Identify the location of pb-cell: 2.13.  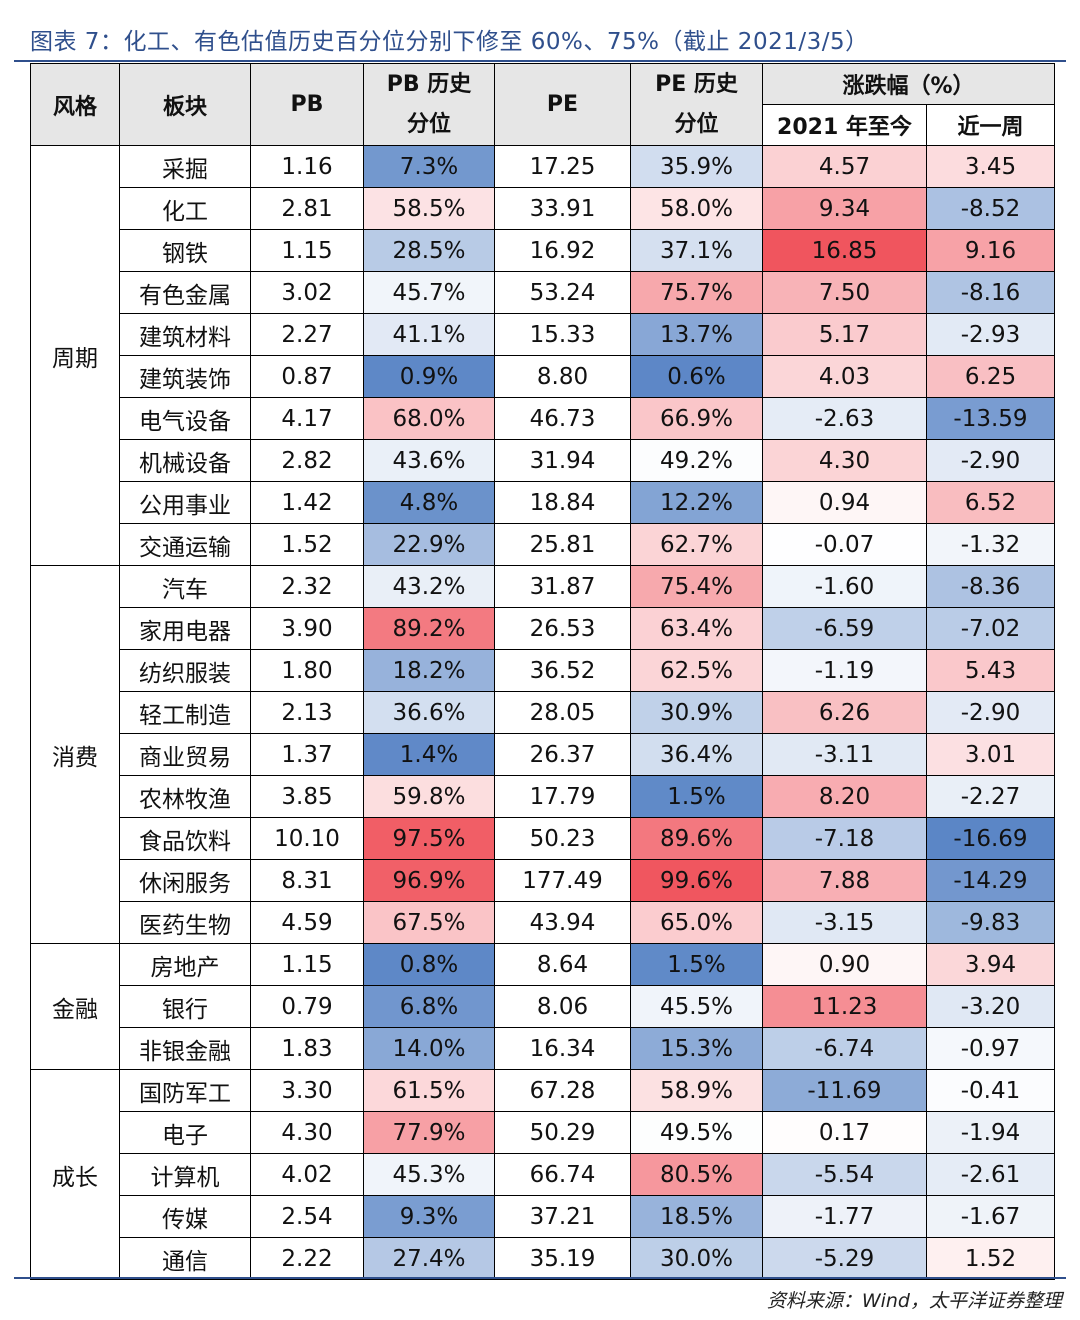
(307, 712).